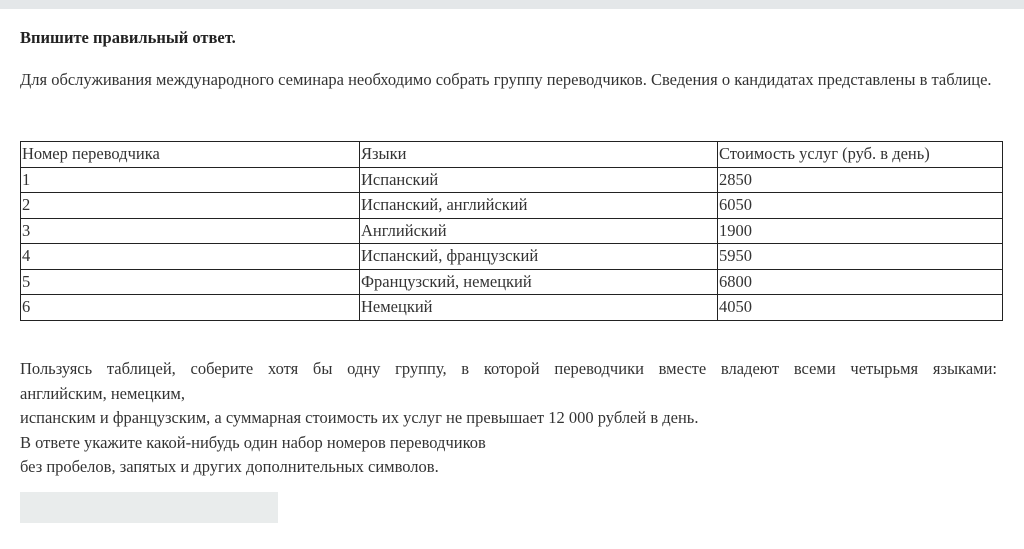 This screenshot has height=549, width=1024. I want to click on top-bar, so click(512, 4).